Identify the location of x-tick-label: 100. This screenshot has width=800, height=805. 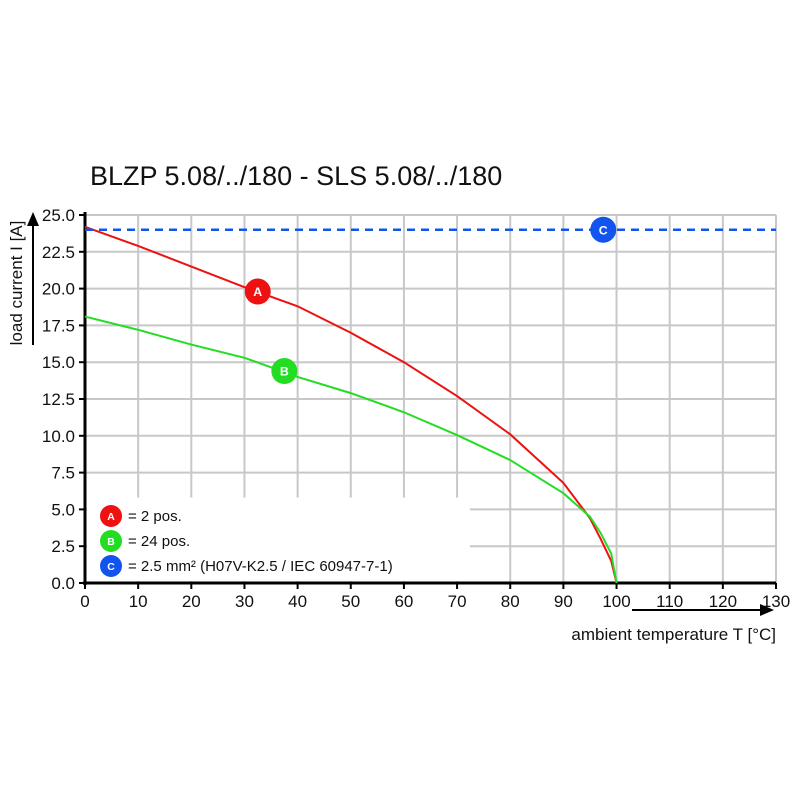
(616, 601).